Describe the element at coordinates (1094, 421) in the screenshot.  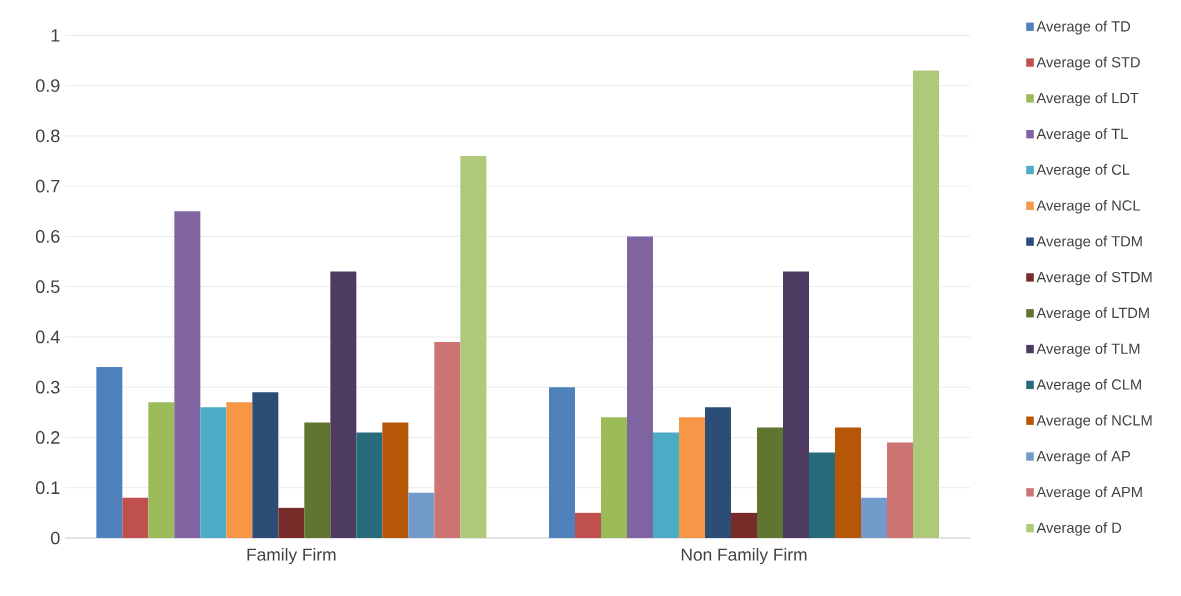
I see `legend-label: Average of NCLM` at that location.